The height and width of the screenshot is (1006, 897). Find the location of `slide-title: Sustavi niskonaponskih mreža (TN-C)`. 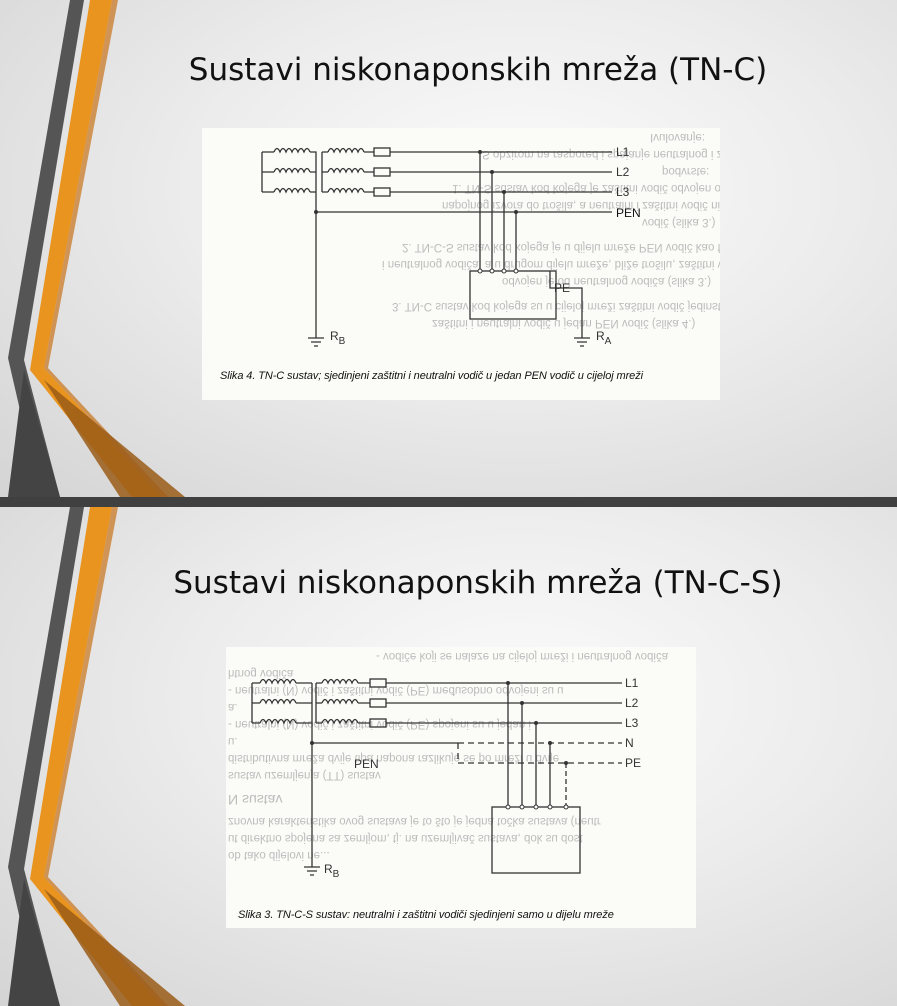

slide-title: Sustavi niskonaponskih mreža (TN-C) is located at coordinates (478, 70).